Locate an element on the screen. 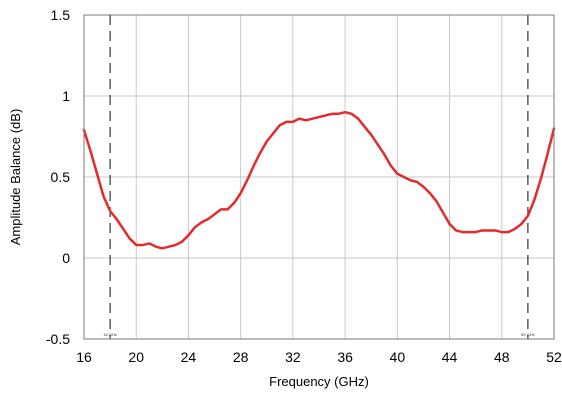 The height and width of the screenshot is (396, 562). x-tick-label: 36 is located at coordinates (345, 357).